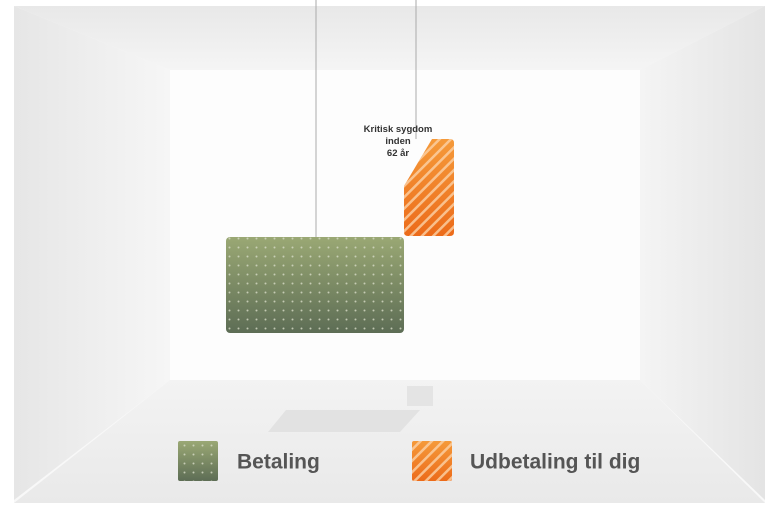 This screenshot has height=509, width=779. What do you see at coordinates (398, 141) in the screenshot?
I see `annotation-line: inden` at bounding box center [398, 141].